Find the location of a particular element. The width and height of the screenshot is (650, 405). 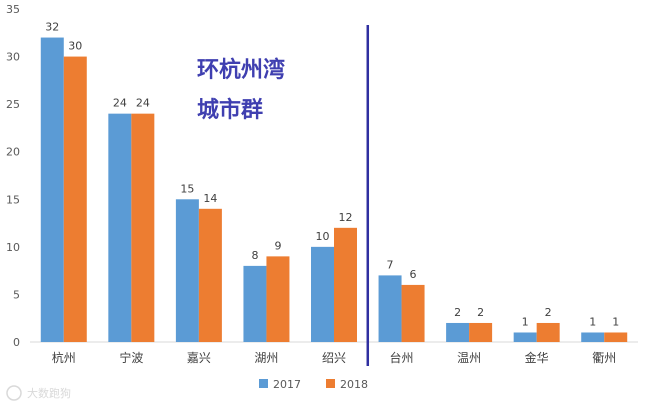

y-tick-label: 25 is located at coordinates (13, 104).